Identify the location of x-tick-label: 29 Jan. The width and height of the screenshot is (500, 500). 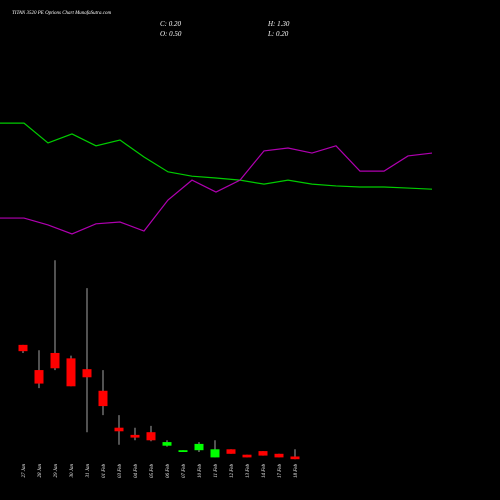
(56, 471).